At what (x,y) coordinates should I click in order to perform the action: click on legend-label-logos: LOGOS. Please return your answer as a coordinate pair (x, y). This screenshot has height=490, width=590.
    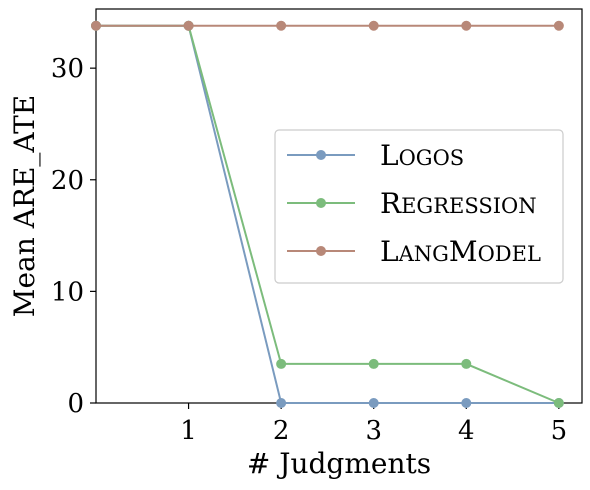
    Looking at the image, I should click on (422, 155).